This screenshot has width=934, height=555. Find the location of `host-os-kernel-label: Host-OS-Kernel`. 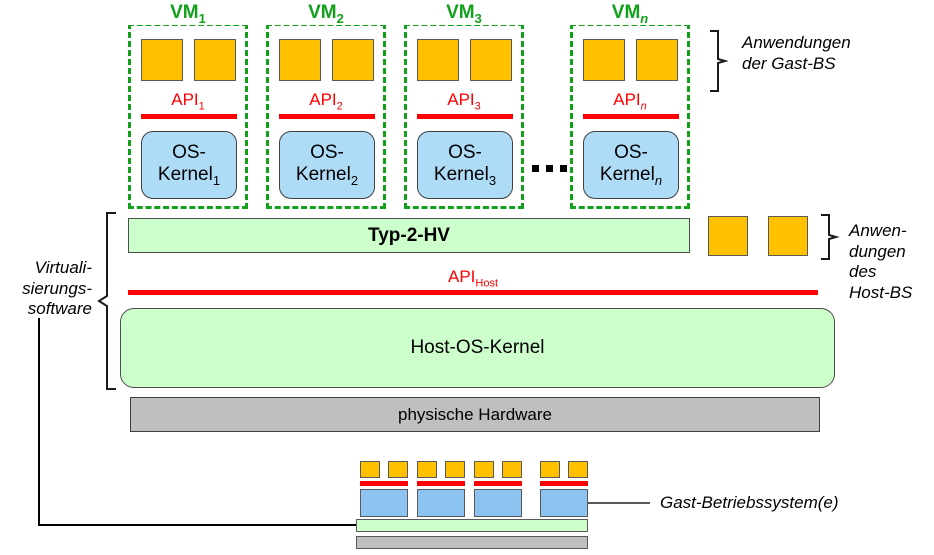

host-os-kernel-label: Host-OS-Kernel is located at coordinates (477, 347).